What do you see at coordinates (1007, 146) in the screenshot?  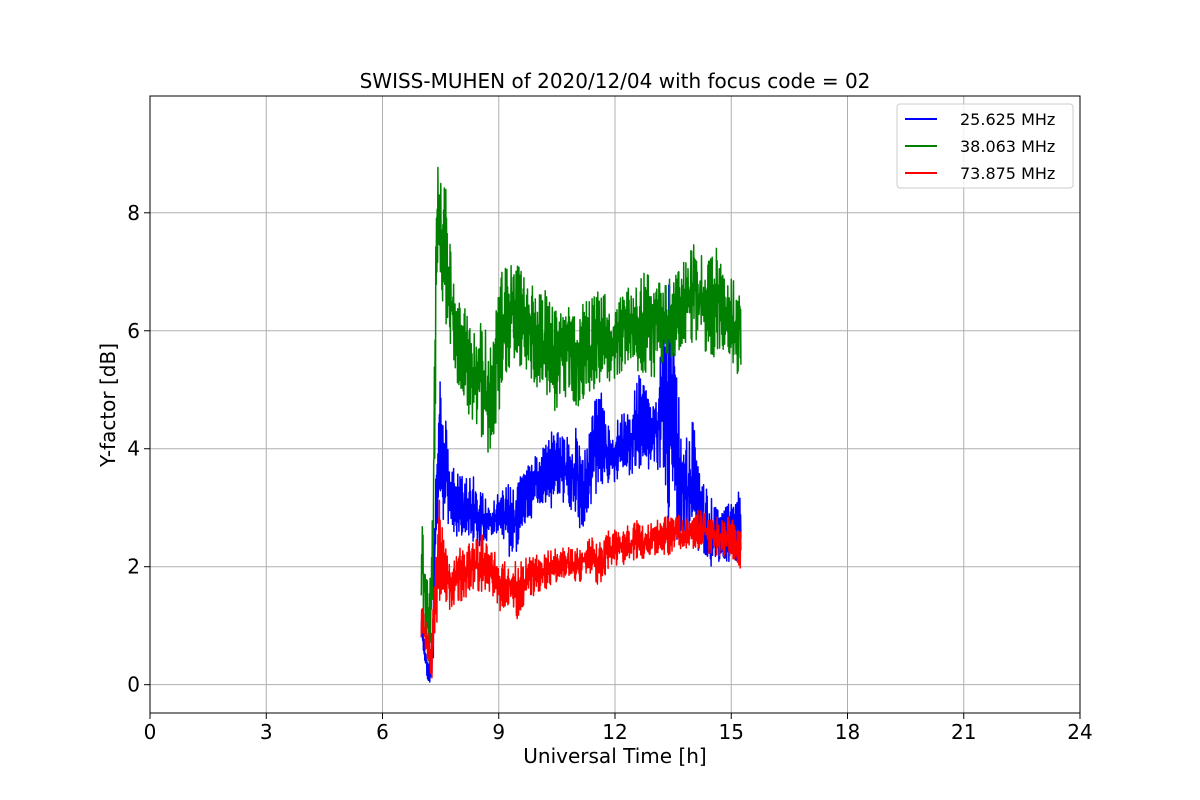 I see `legend-label: 38.063 MHz` at bounding box center [1007, 146].